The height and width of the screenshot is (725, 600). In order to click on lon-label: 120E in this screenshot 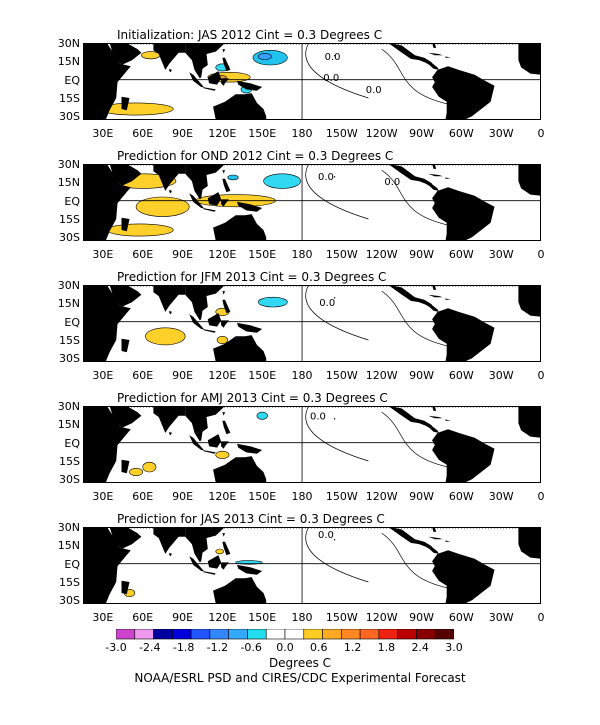, I will do `click(222, 254)`.